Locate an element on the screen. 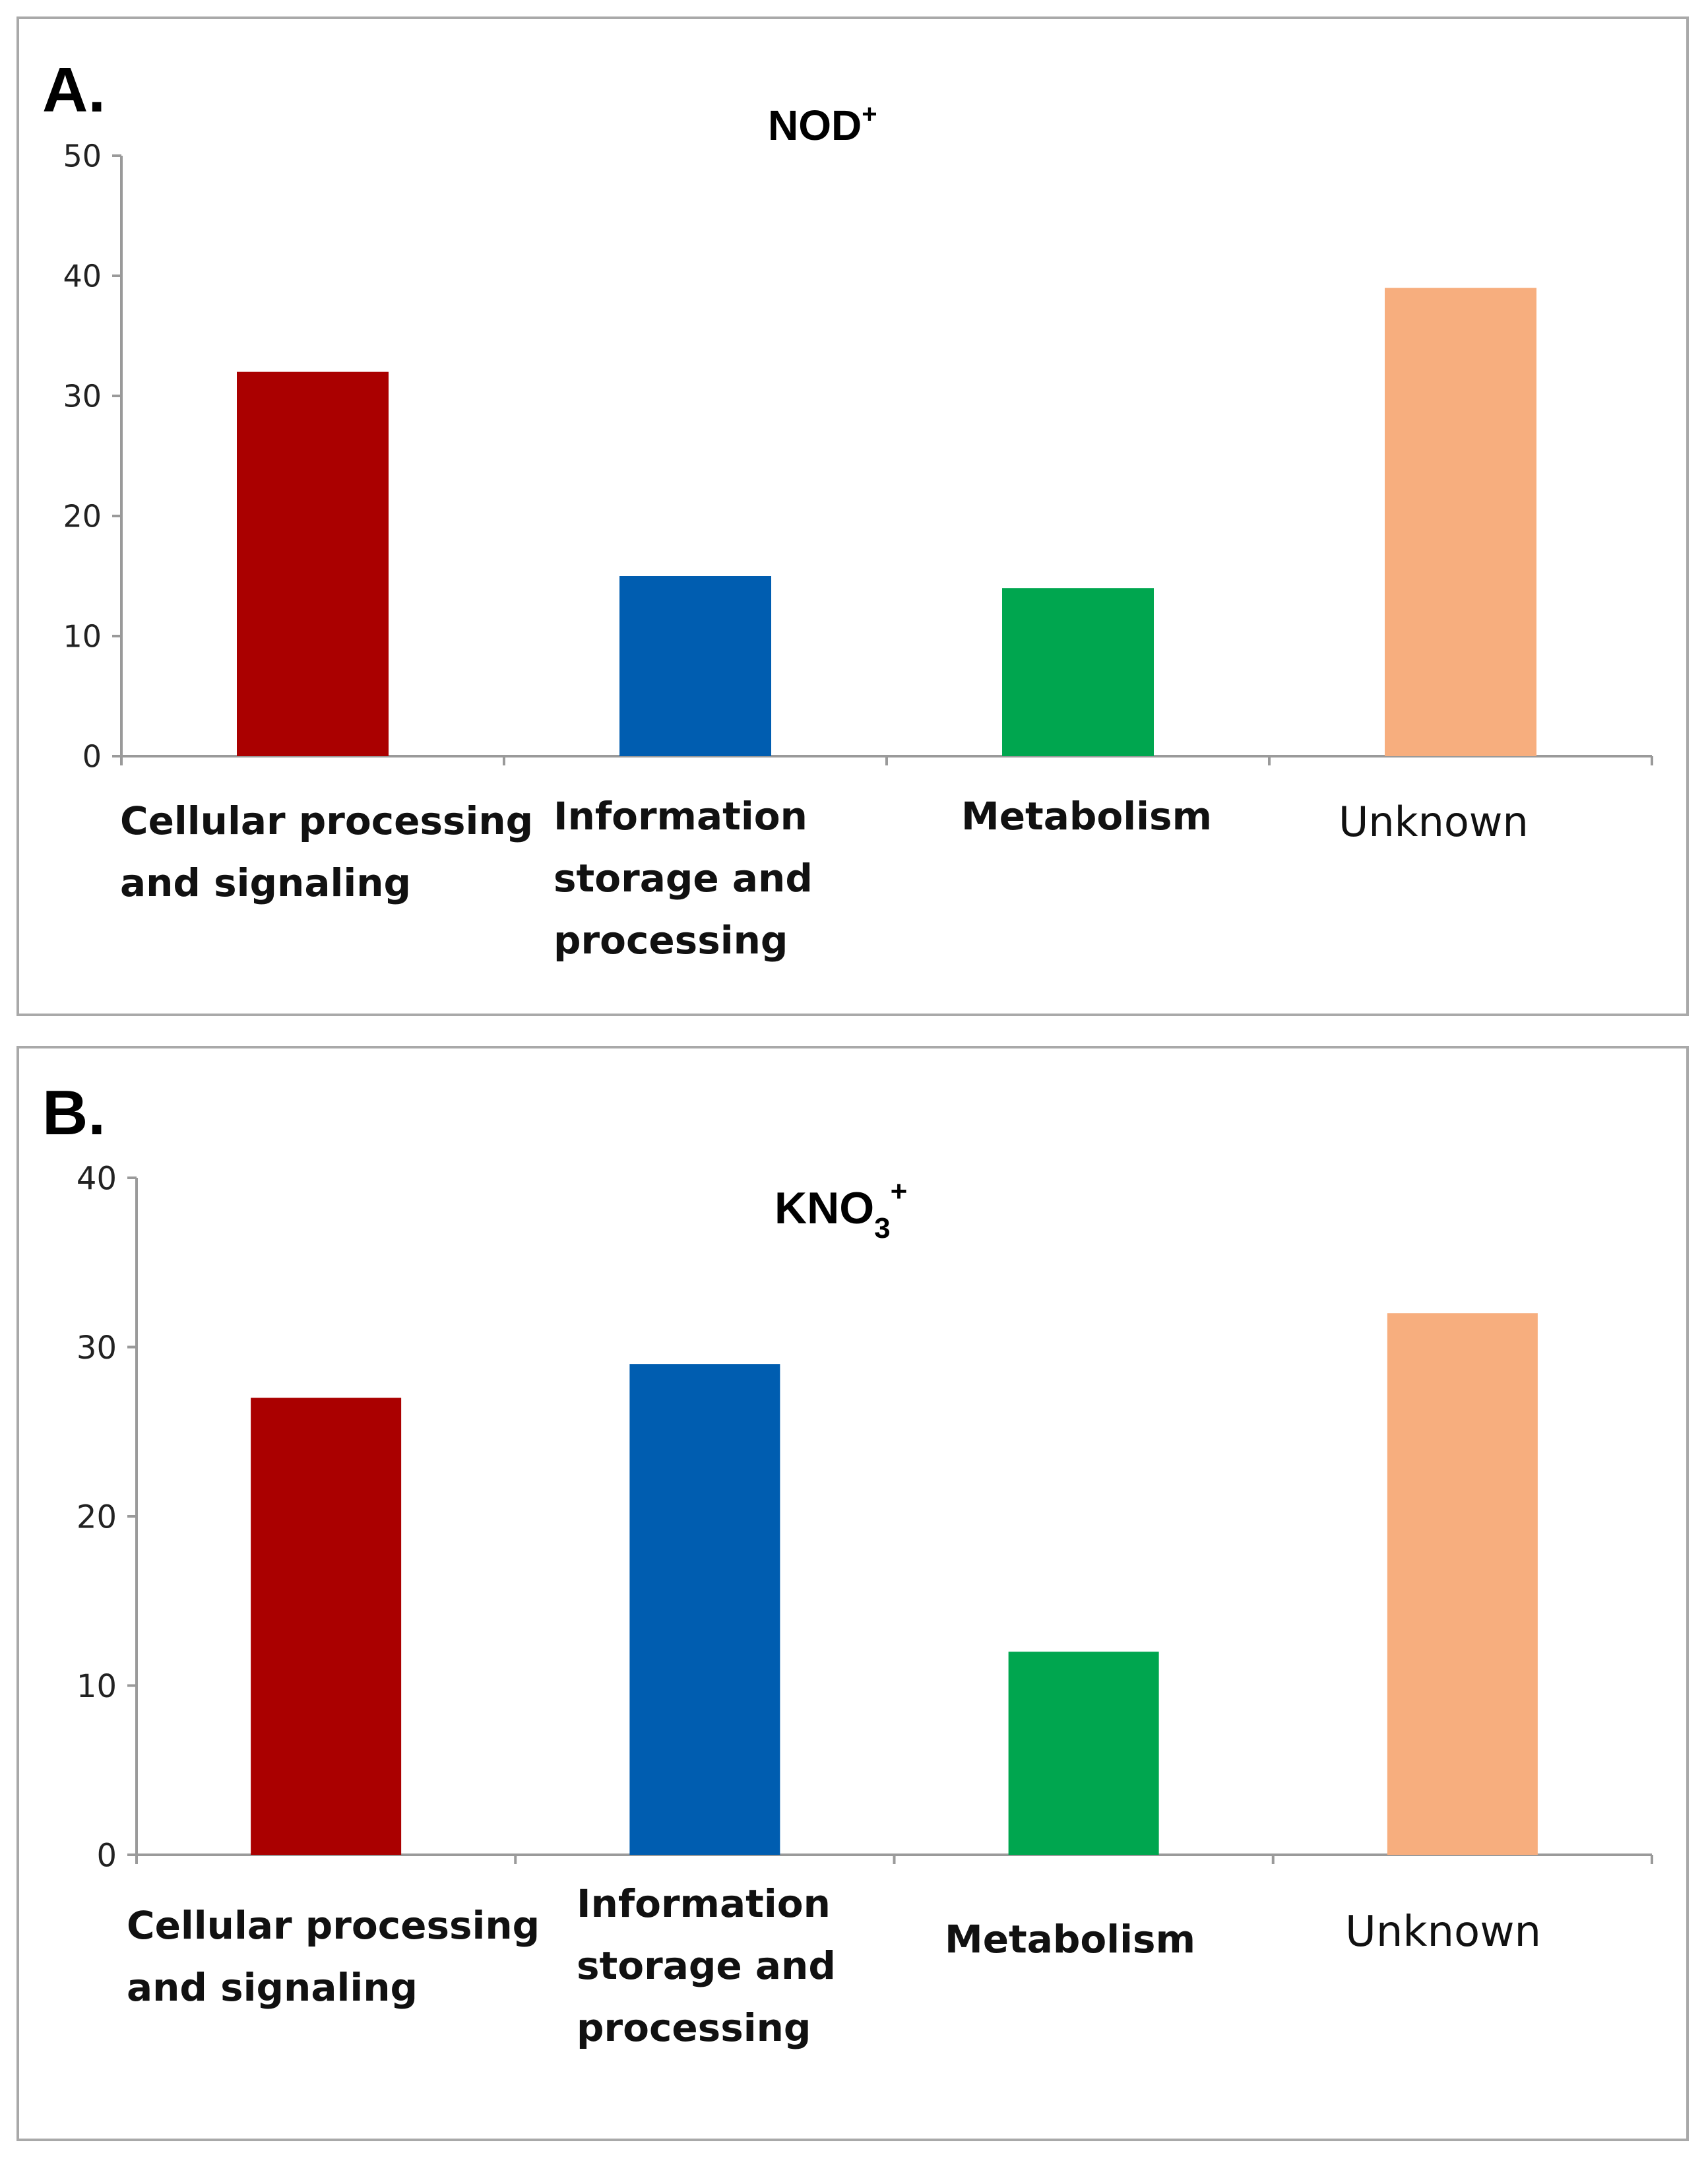 The image size is (1708, 2159). chart-title-b-main: KNO is located at coordinates (825, 1208).